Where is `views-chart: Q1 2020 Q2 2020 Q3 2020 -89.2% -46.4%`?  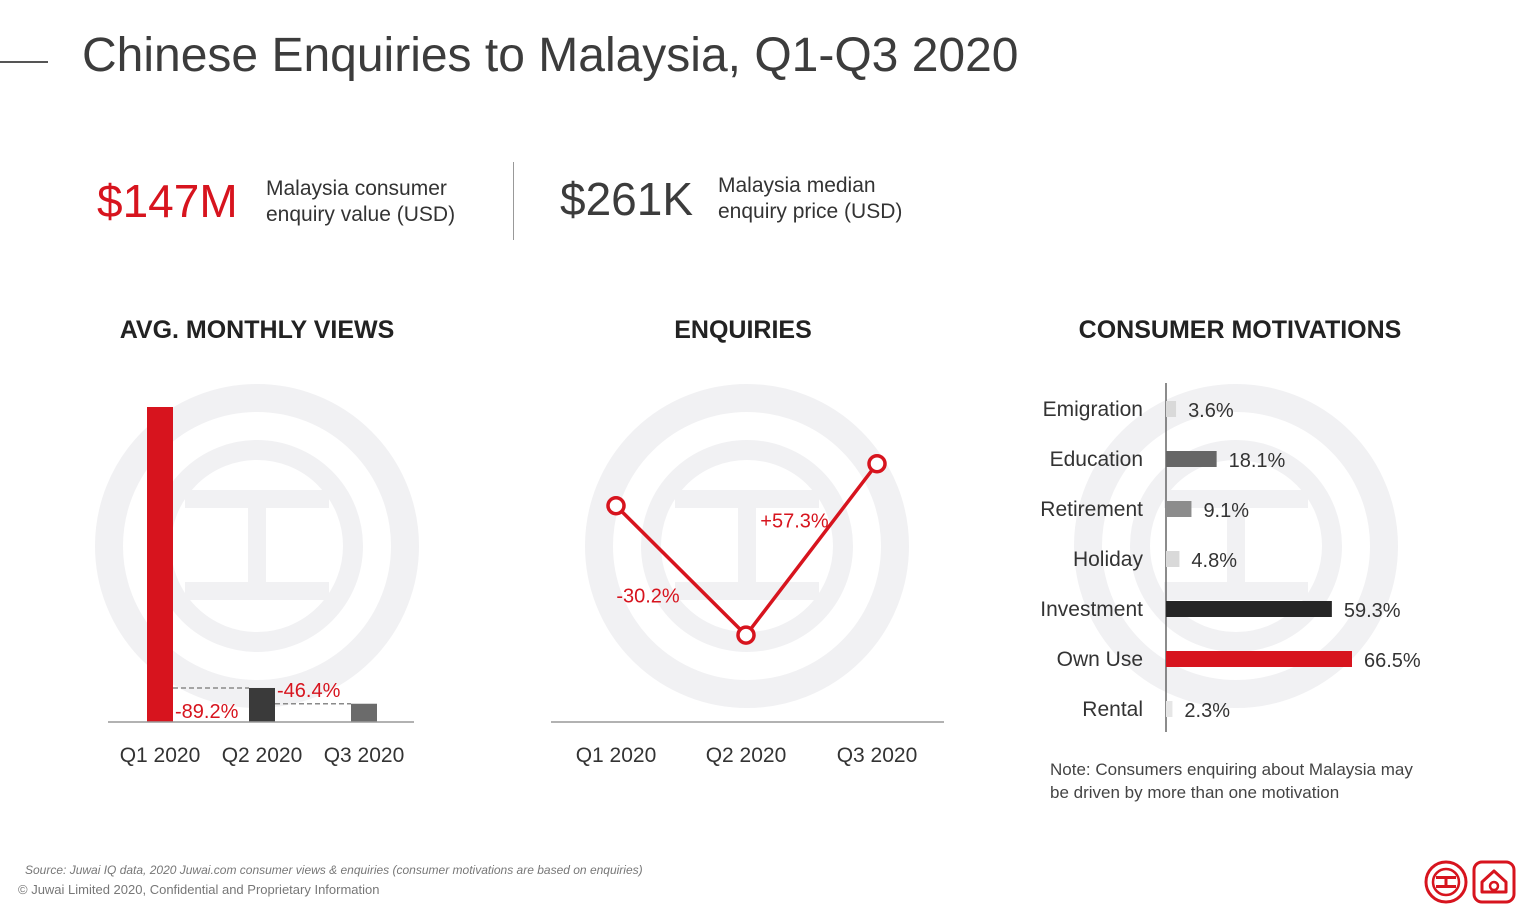
views-chart: Q1 2020 Q2 2020 Q3 2020 -89.2% -46.4% is located at coordinates (261, 587).